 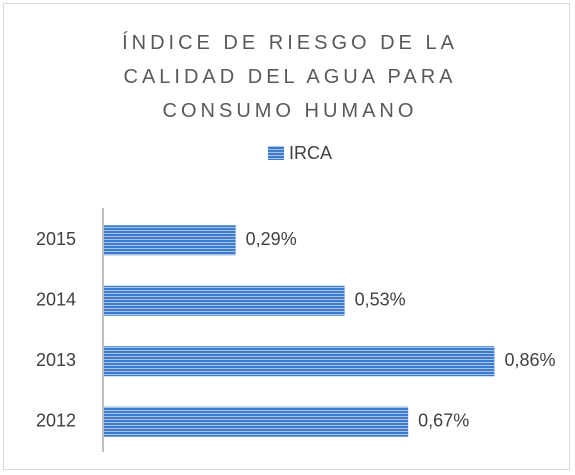 I want to click on data-label: 0,29%, so click(x=271, y=239).